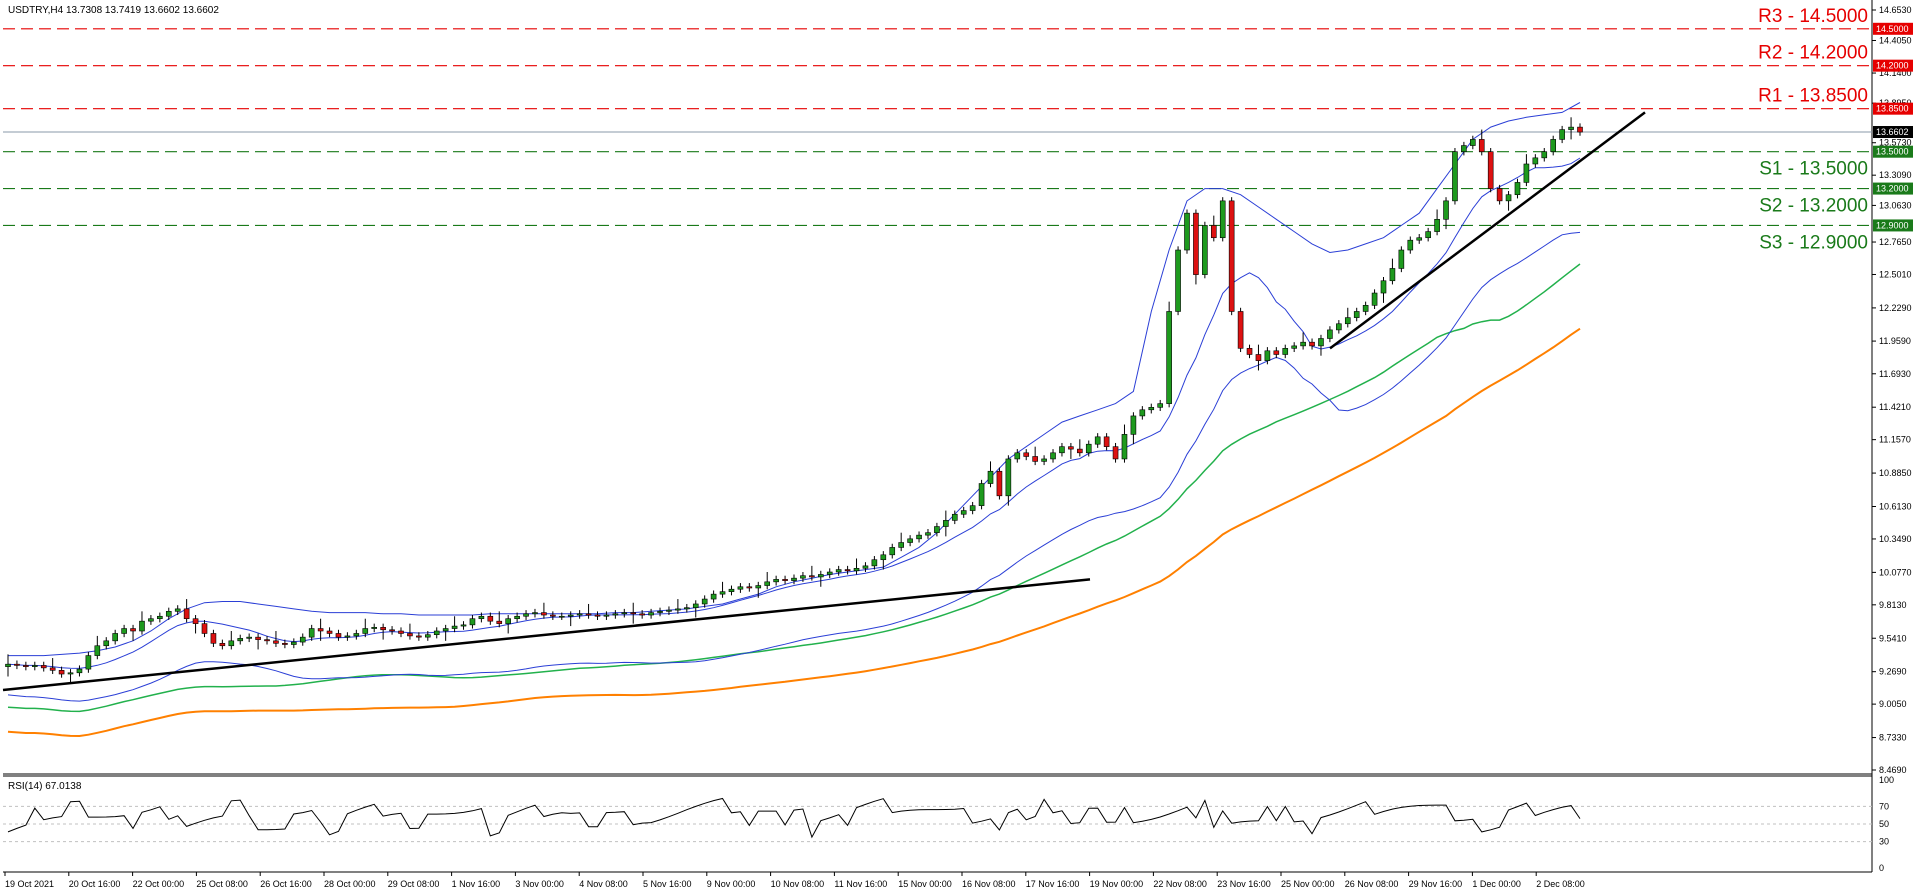  Describe the element at coordinates (1895, 374) in the screenshot. I see `price-tick-label: 11.6930` at that location.